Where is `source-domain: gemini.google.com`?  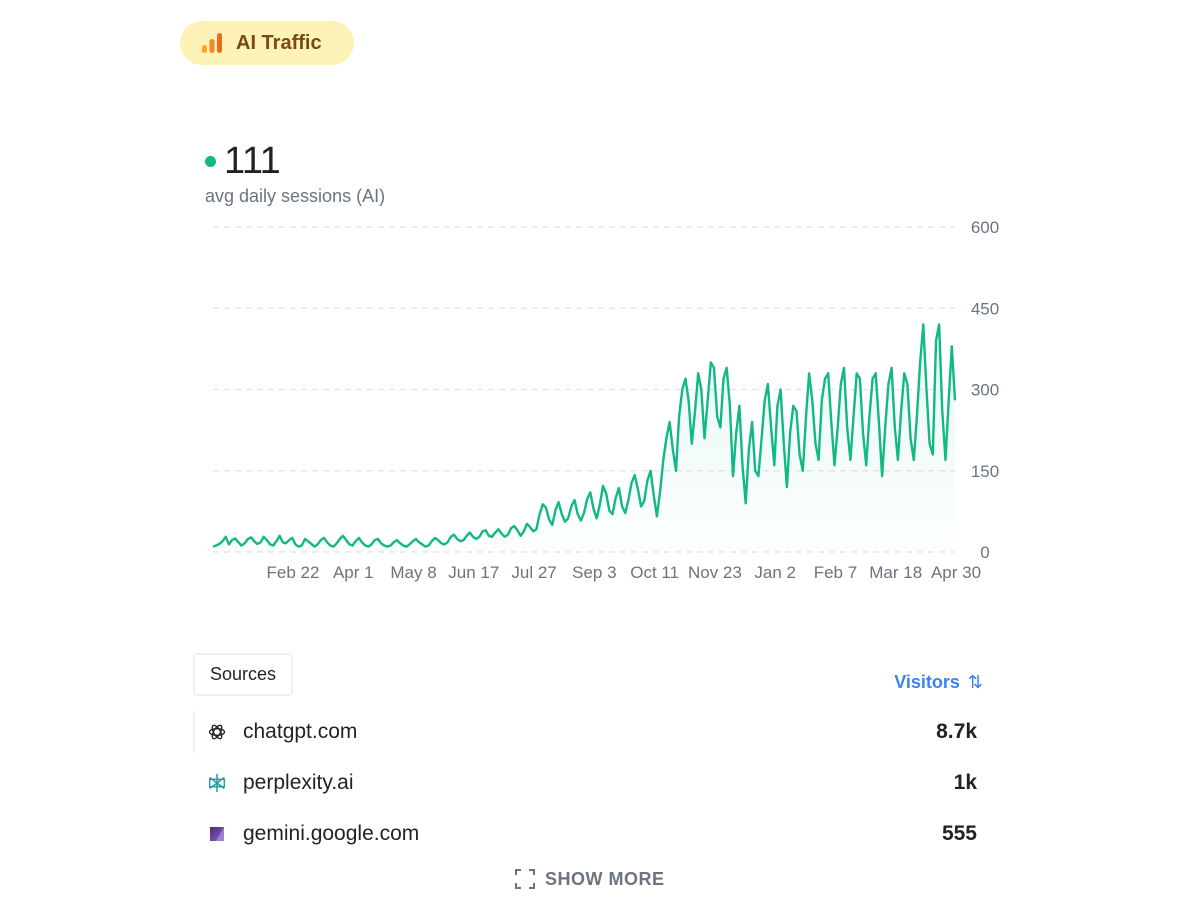 source-domain: gemini.google.com is located at coordinates (331, 833).